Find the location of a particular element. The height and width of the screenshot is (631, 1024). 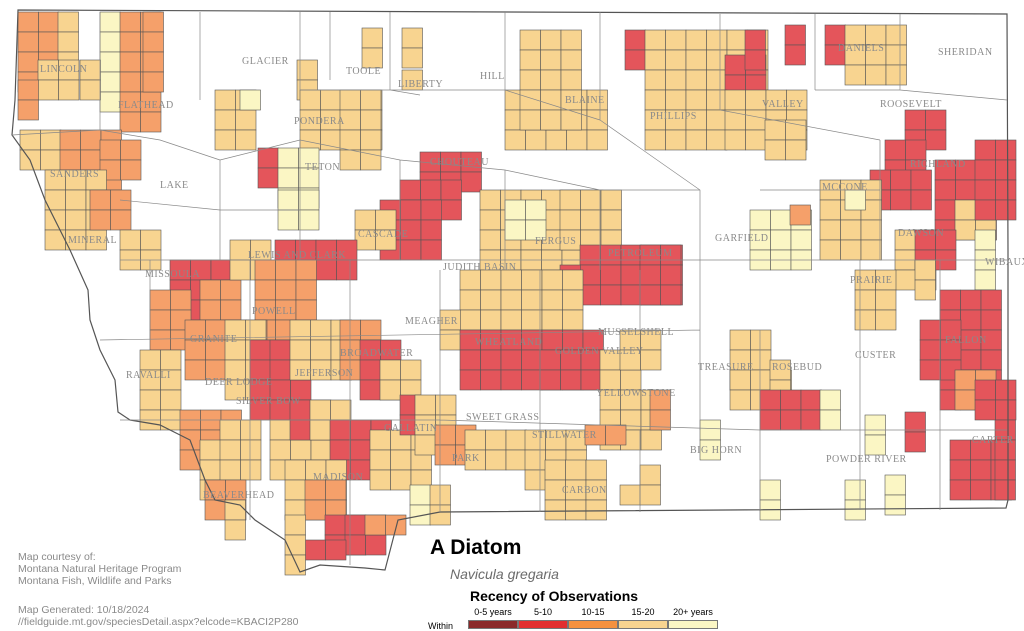

credit-line-1: Map courtesy of: is located at coordinates (57, 557).